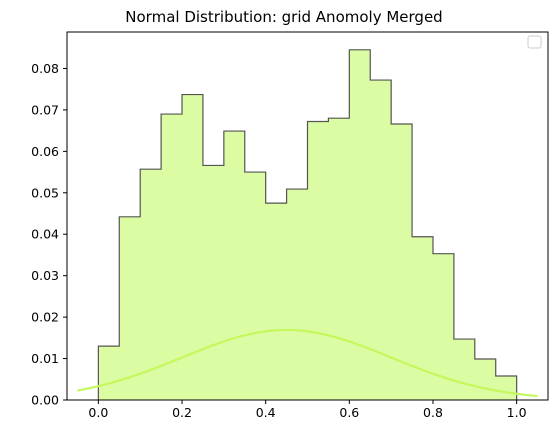  I want to click on x-tick-label: 0.0, so click(98, 412).